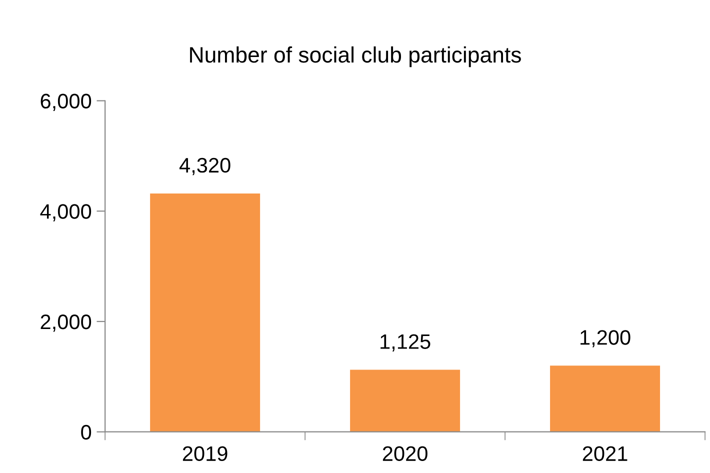  What do you see at coordinates (205, 454) in the screenshot?
I see `x-tick-label: 2019` at bounding box center [205, 454].